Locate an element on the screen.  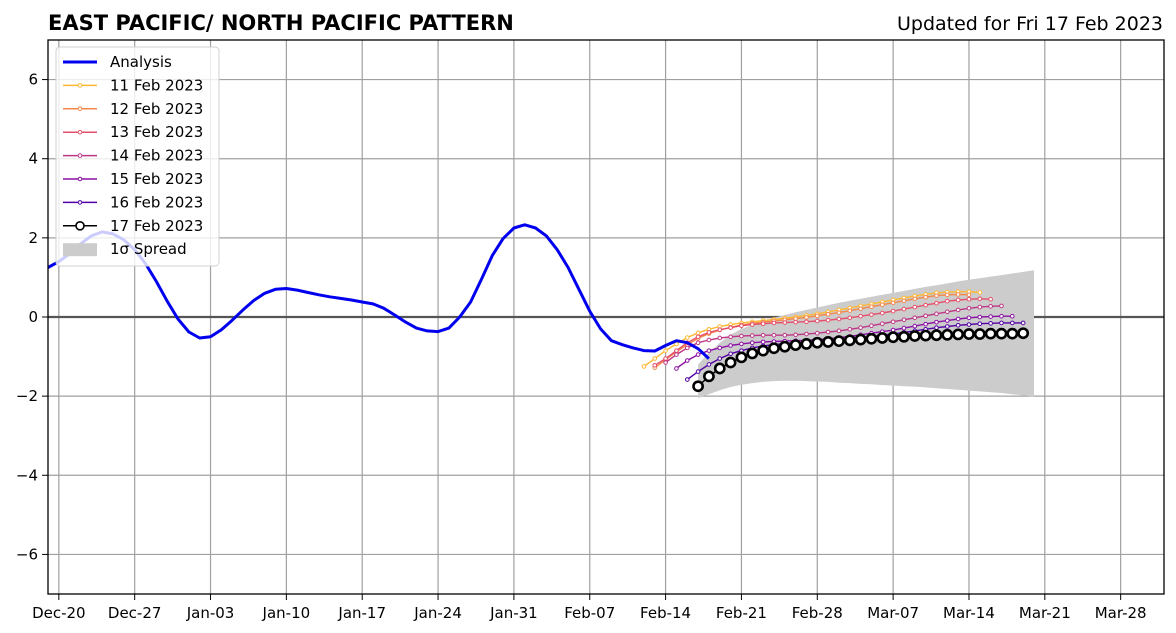
legend-label: 17 Feb 2023 is located at coordinates (156, 226).